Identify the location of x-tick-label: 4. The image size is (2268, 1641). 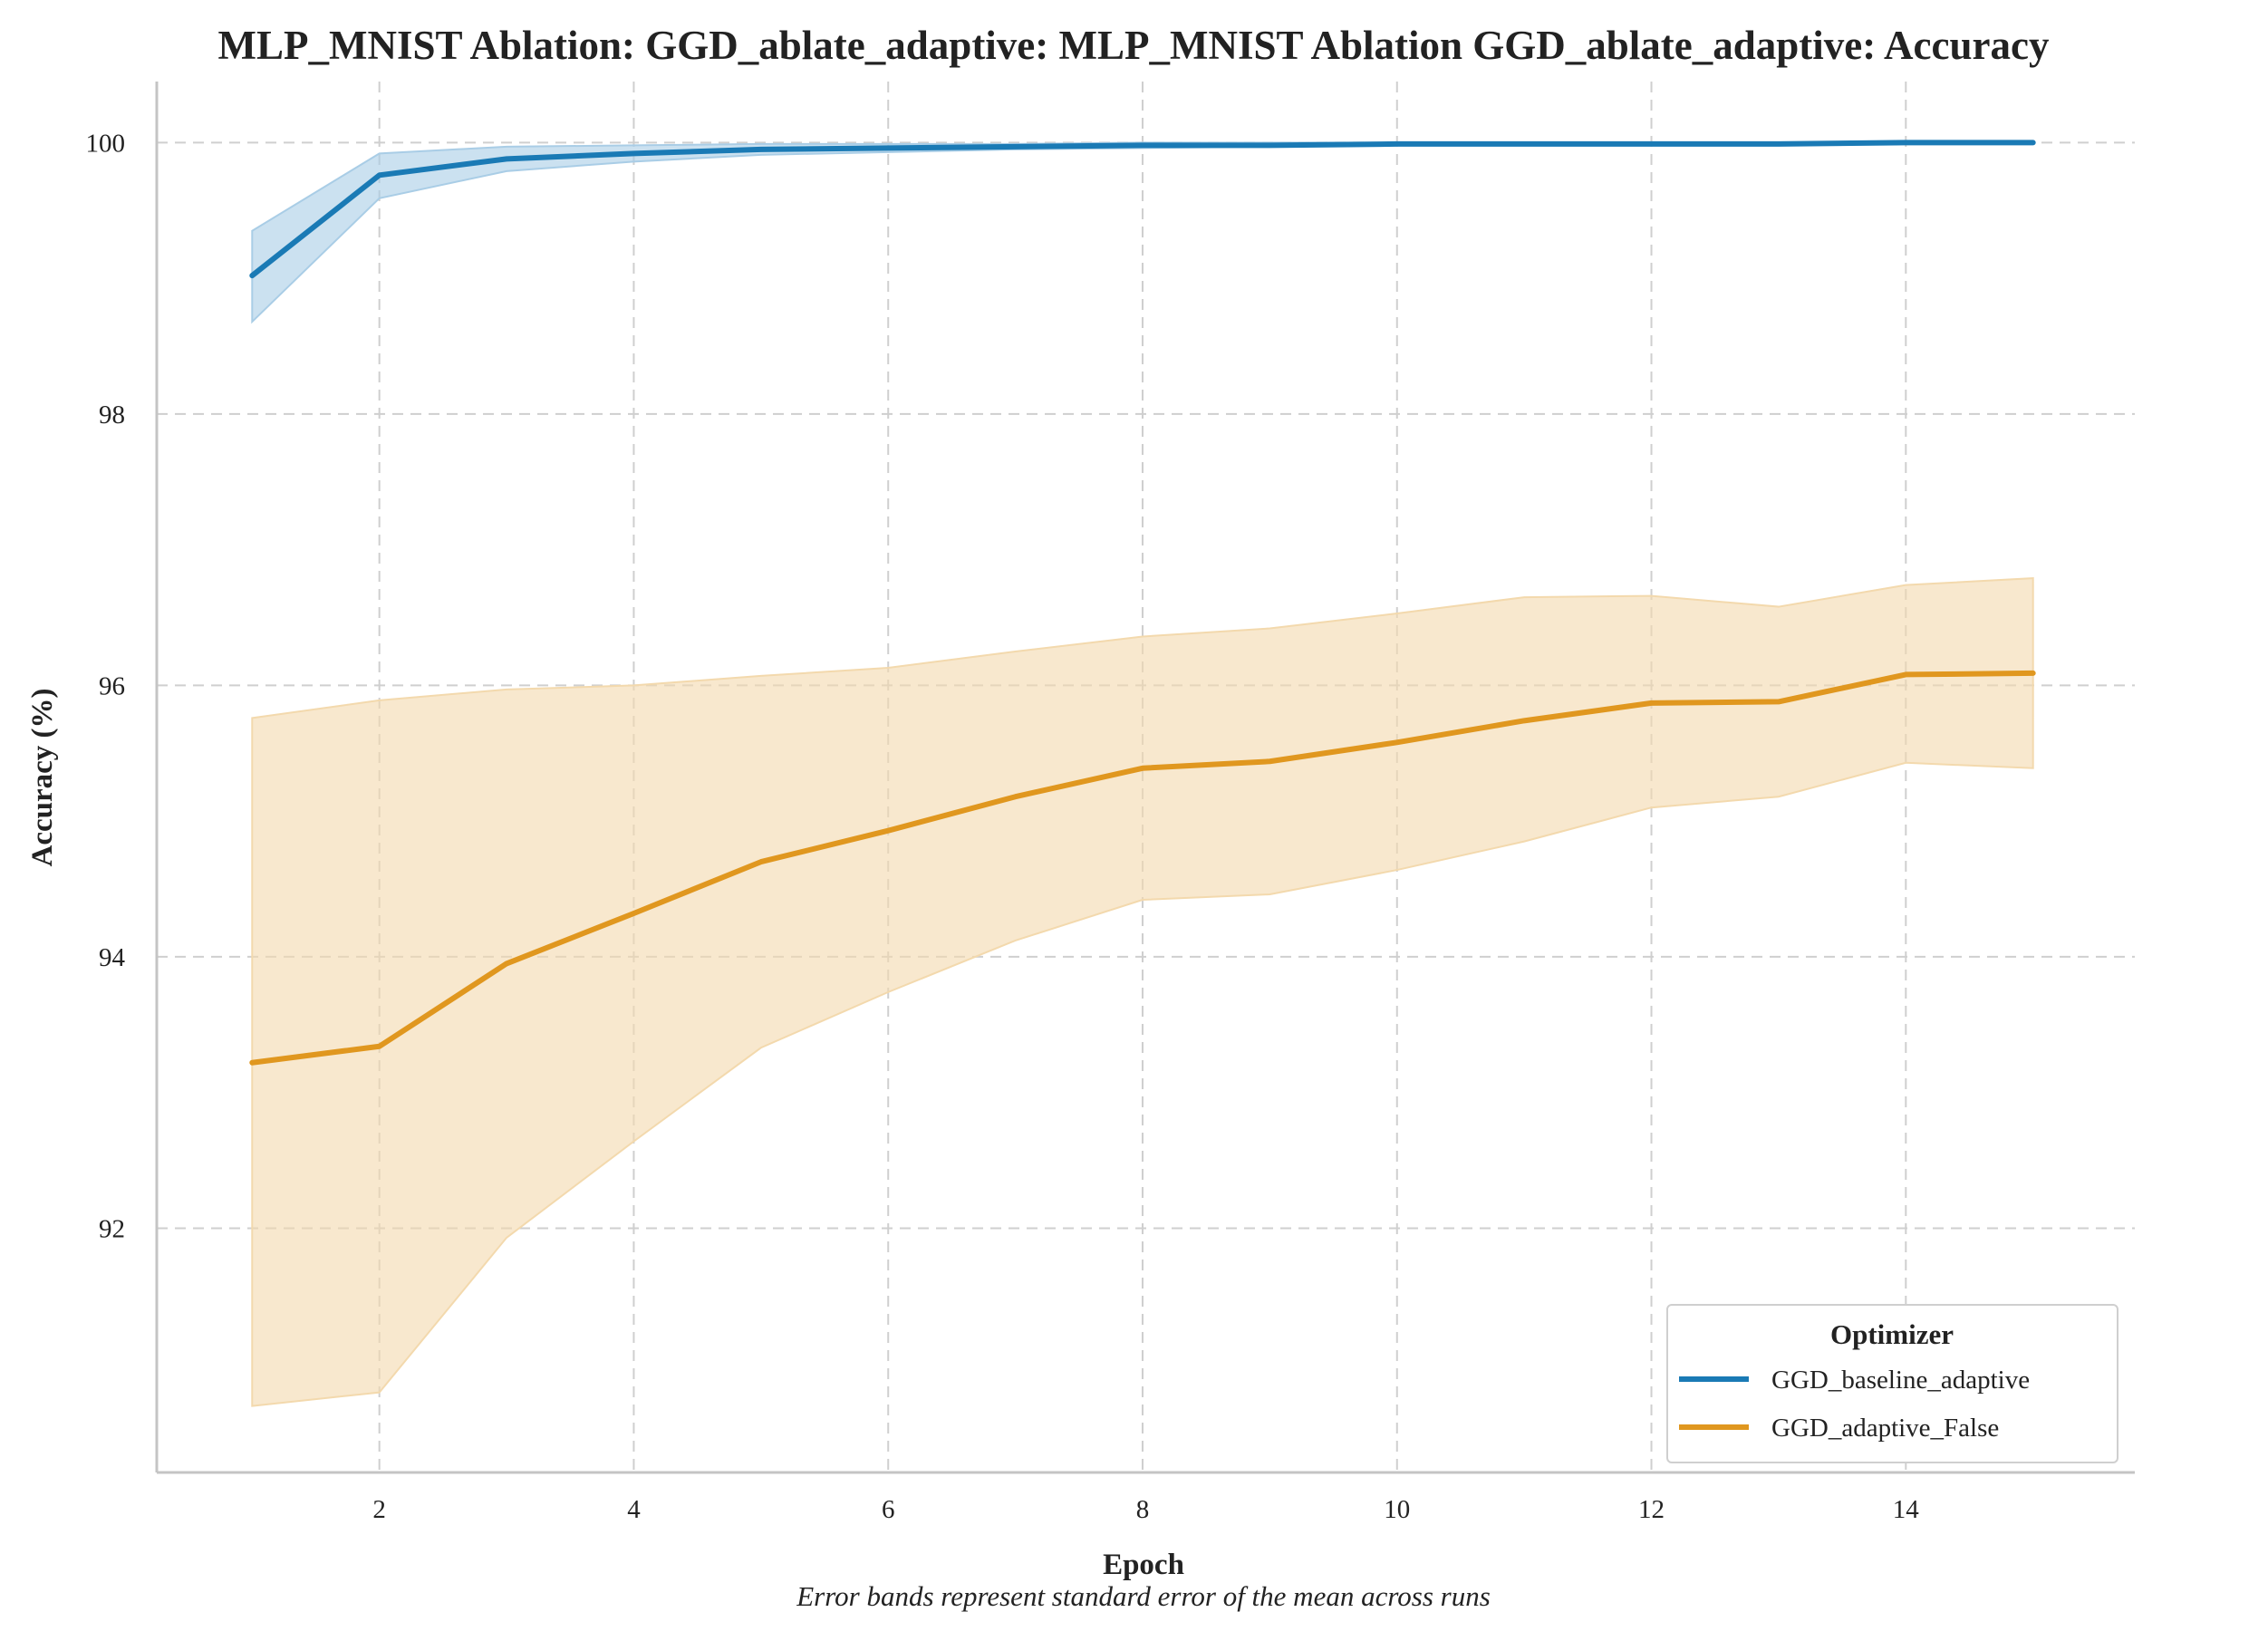
(634, 1509).